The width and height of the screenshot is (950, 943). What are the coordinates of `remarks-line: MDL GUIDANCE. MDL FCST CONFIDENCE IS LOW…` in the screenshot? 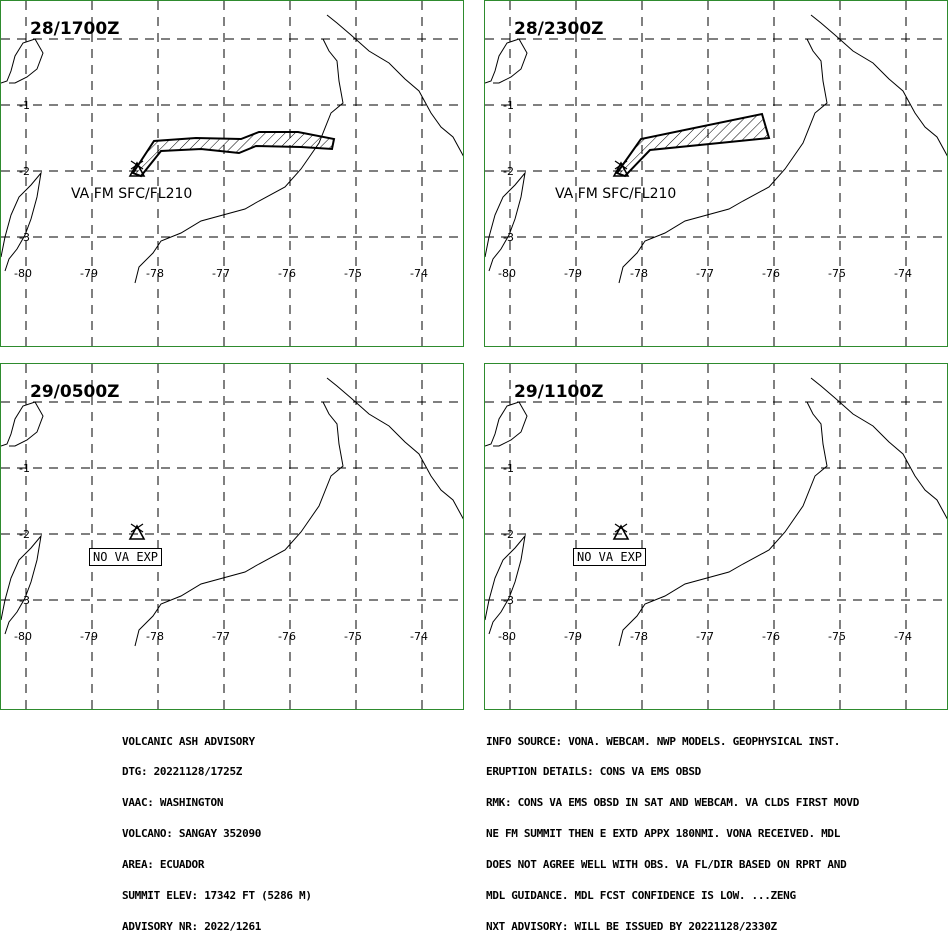 It's located at (641, 896).